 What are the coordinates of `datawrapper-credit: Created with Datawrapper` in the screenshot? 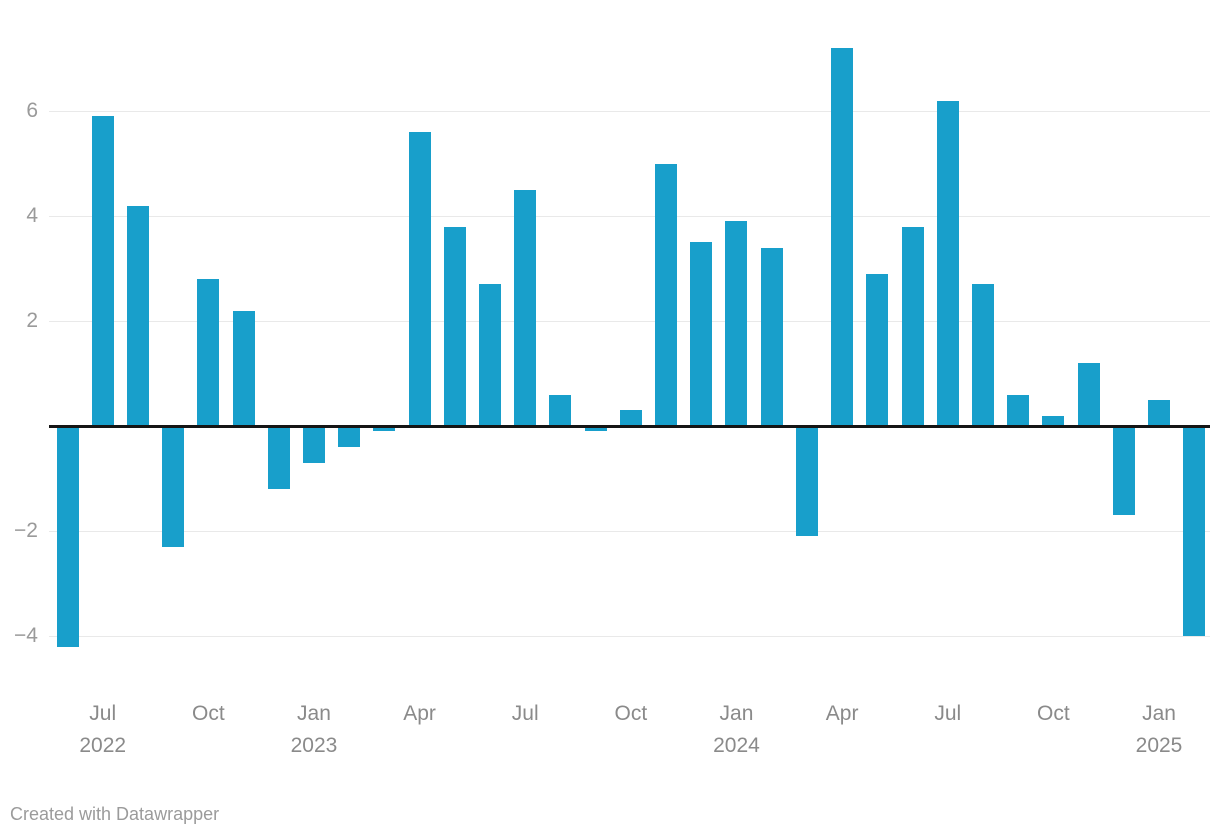 It's located at (115, 814).